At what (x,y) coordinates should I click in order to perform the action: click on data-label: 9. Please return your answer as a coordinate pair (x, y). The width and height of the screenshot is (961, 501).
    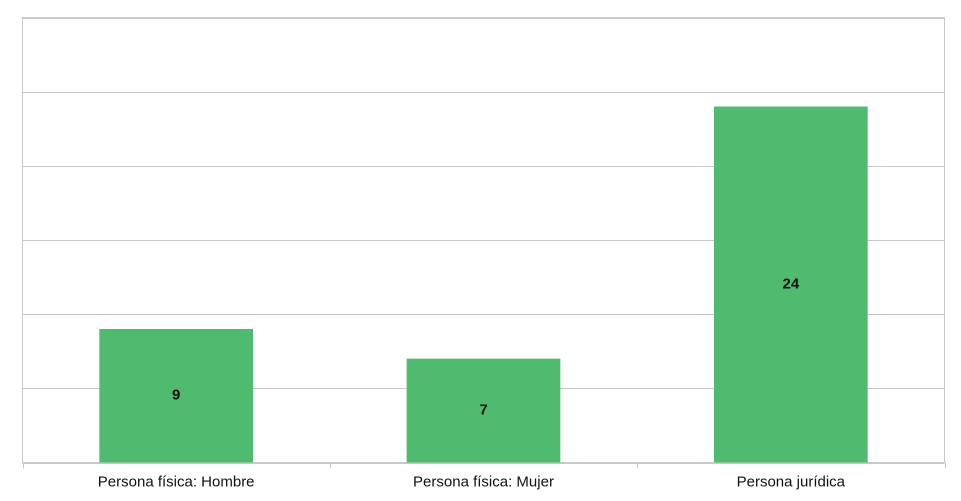
    Looking at the image, I should click on (176, 395).